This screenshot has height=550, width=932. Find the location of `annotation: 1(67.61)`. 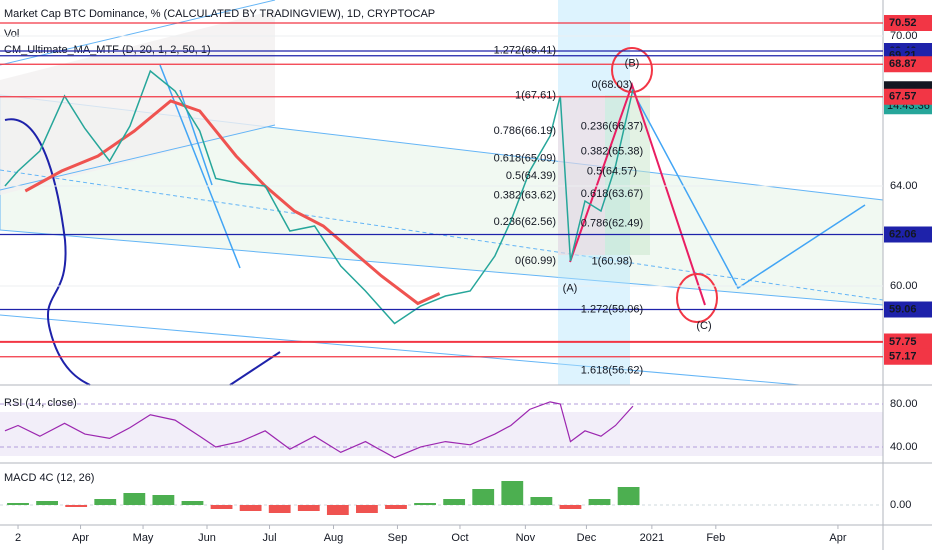

annotation: 1(67.61) is located at coordinates (535, 96).